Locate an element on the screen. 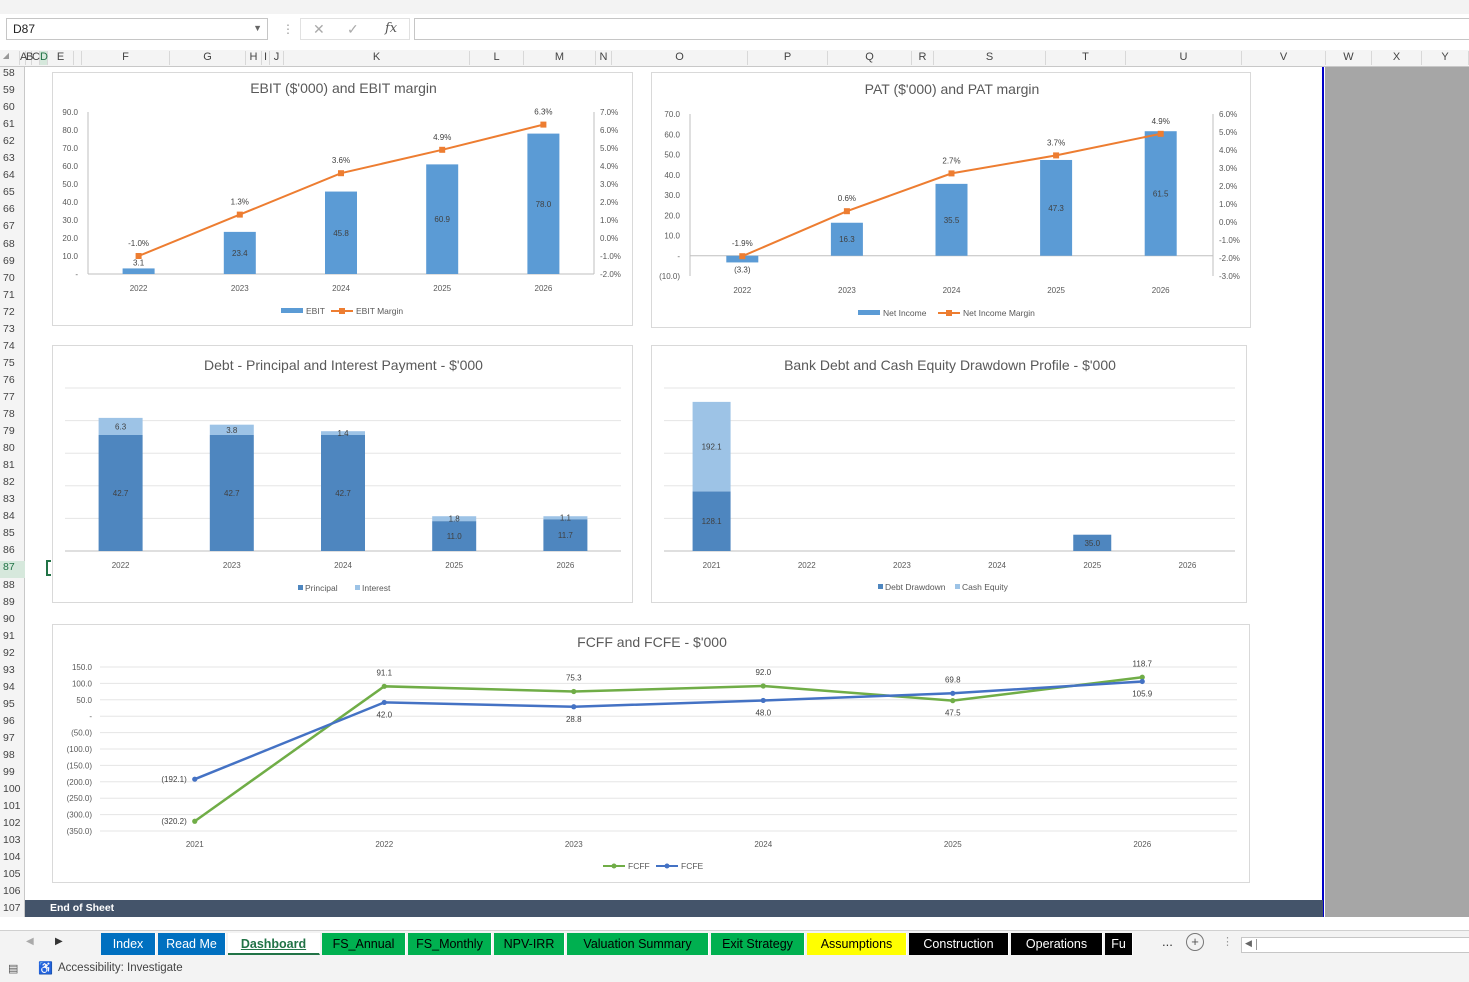 This screenshot has height=982, width=1469. sheet-tab-dashboard: Dashboard is located at coordinates (274, 944).